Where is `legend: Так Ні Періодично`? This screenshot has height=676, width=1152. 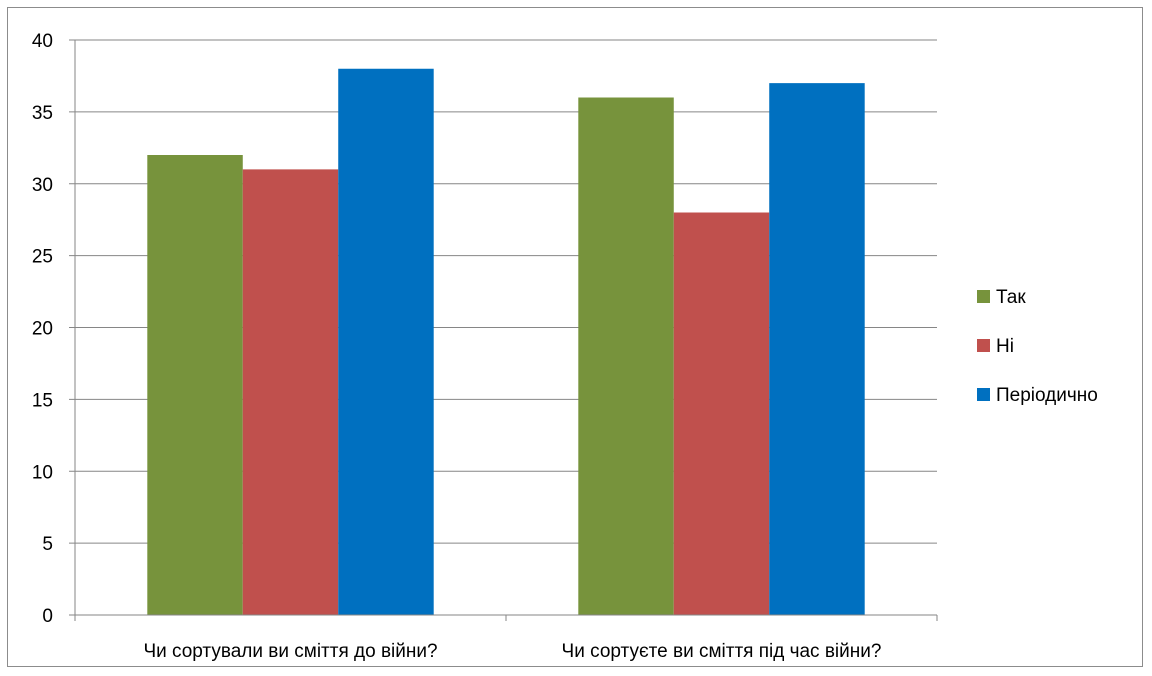 legend: Так Ні Періодично is located at coordinates (1037, 346).